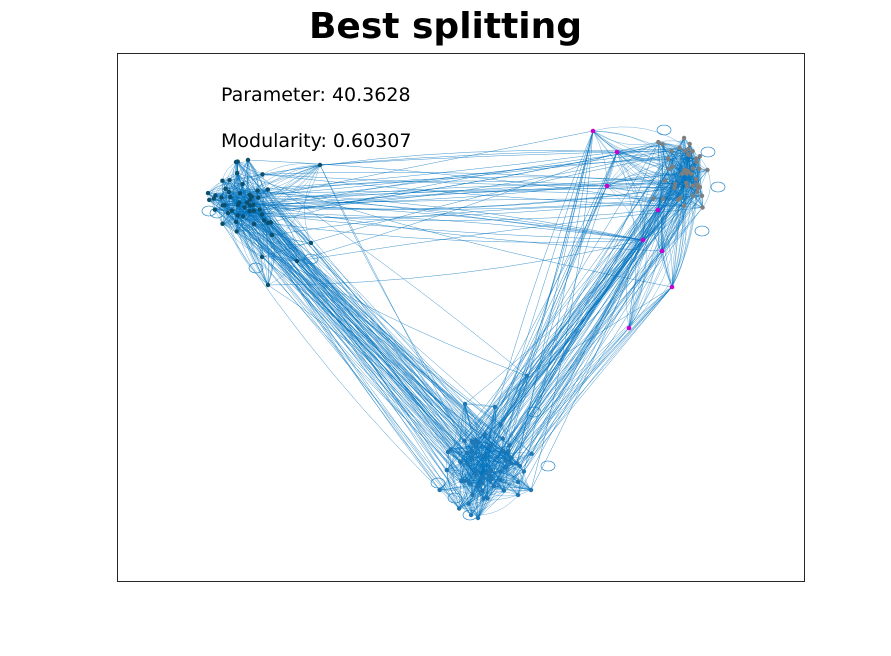  I want to click on modularity-value: 0.60307, so click(372, 141).